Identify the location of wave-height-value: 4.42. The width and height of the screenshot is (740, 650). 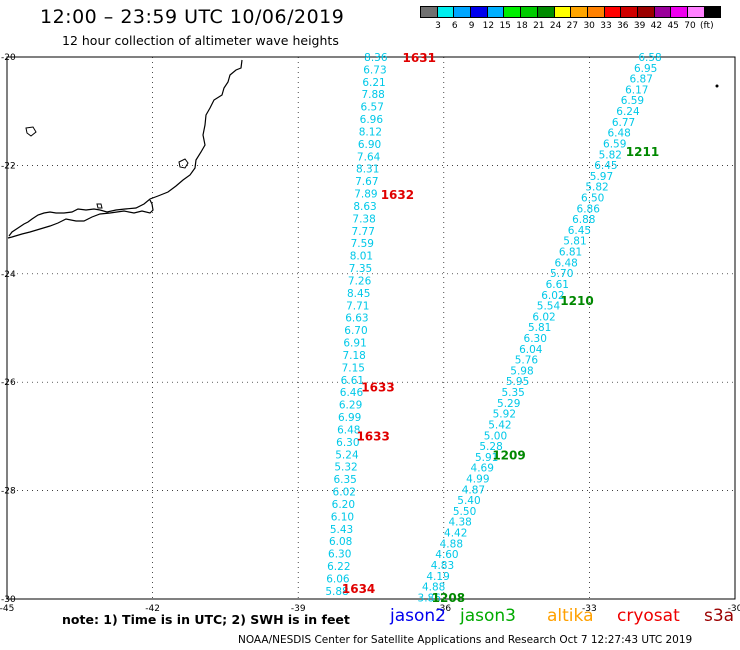
(455, 534).